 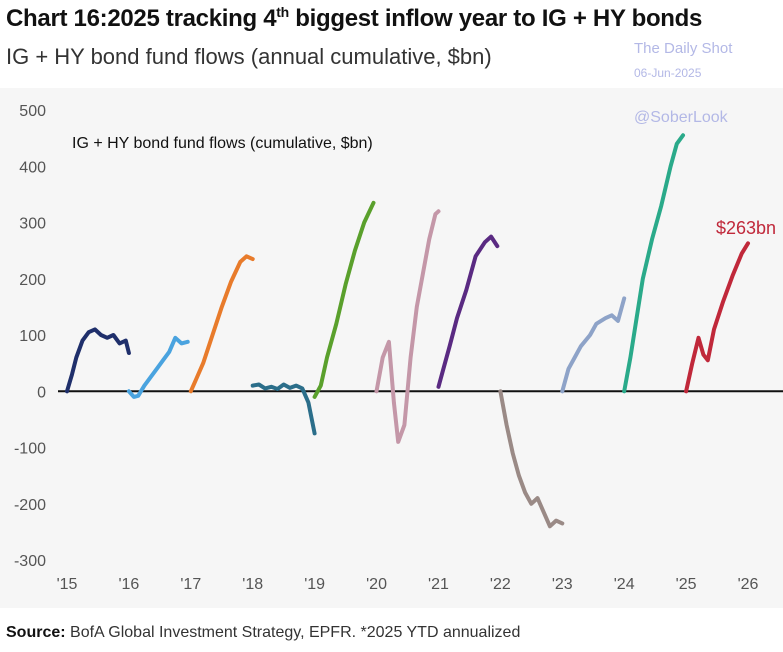 What do you see at coordinates (668, 73) in the screenshot?
I see `watermark-date: 06-Jun-2025` at bounding box center [668, 73].